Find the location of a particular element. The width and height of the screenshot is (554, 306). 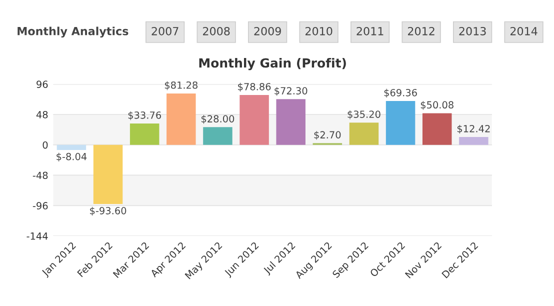

text: 2011 is located at coordinates (370, 31).